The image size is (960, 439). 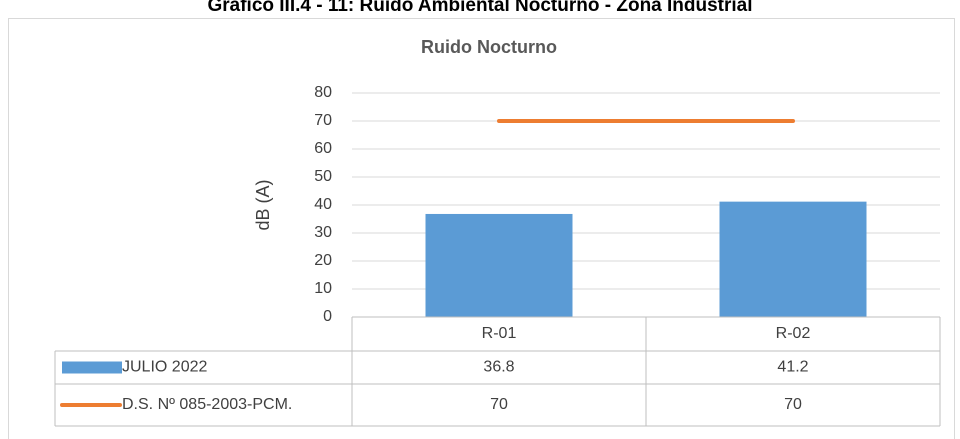 I want to click on y-tick-label: 0, so click(x=327, y=316).